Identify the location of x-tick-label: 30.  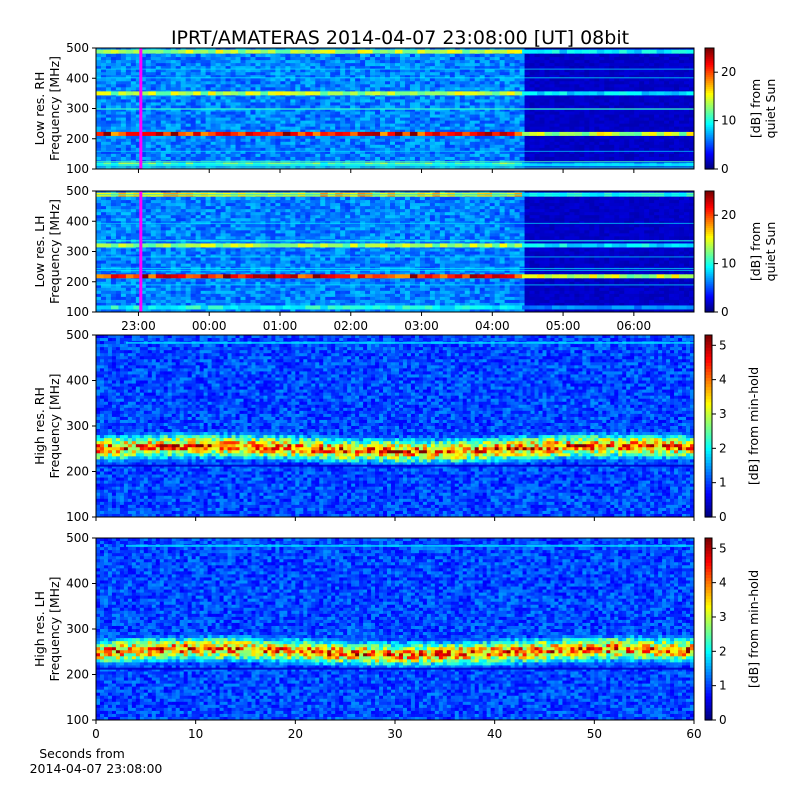
(394, 734).